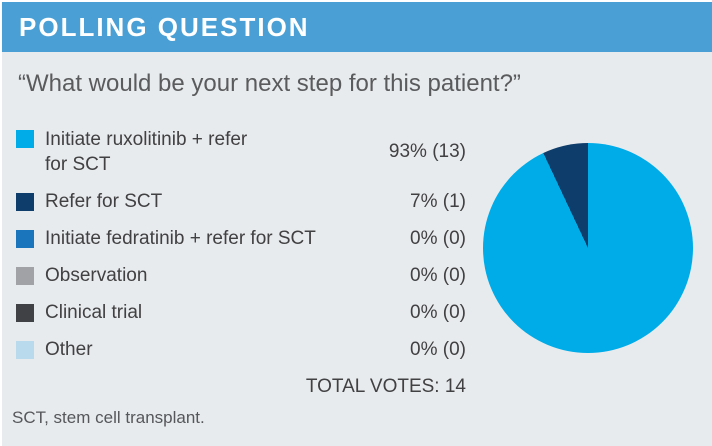 This screenshot has height=446, width=712. Describe the element at coordinates (146, 152) in the screenshot. I see `legend-item-label: Initiate ruxolitinib + refer for SCT` at that location.